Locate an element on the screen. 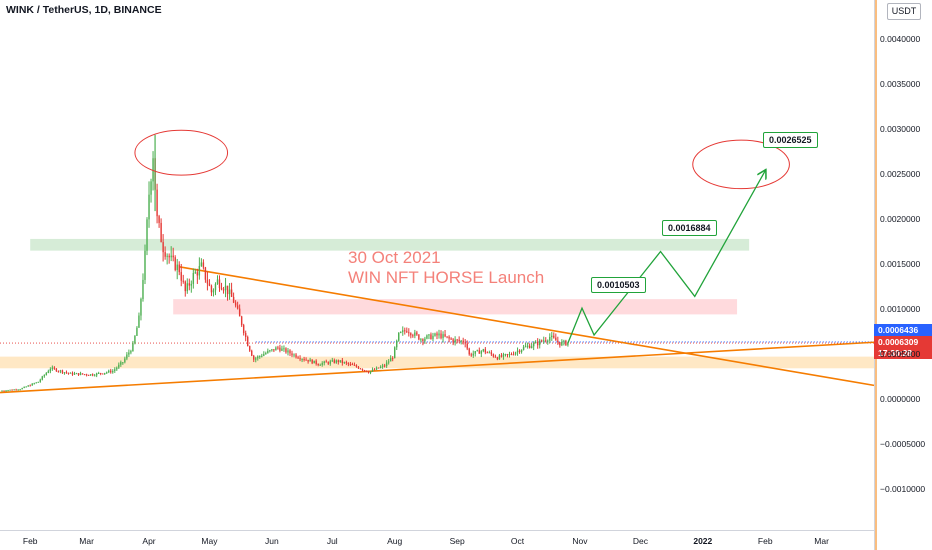 The image size is (932, 550). x-tick-label: Nov is located at coordinates (580, 541).